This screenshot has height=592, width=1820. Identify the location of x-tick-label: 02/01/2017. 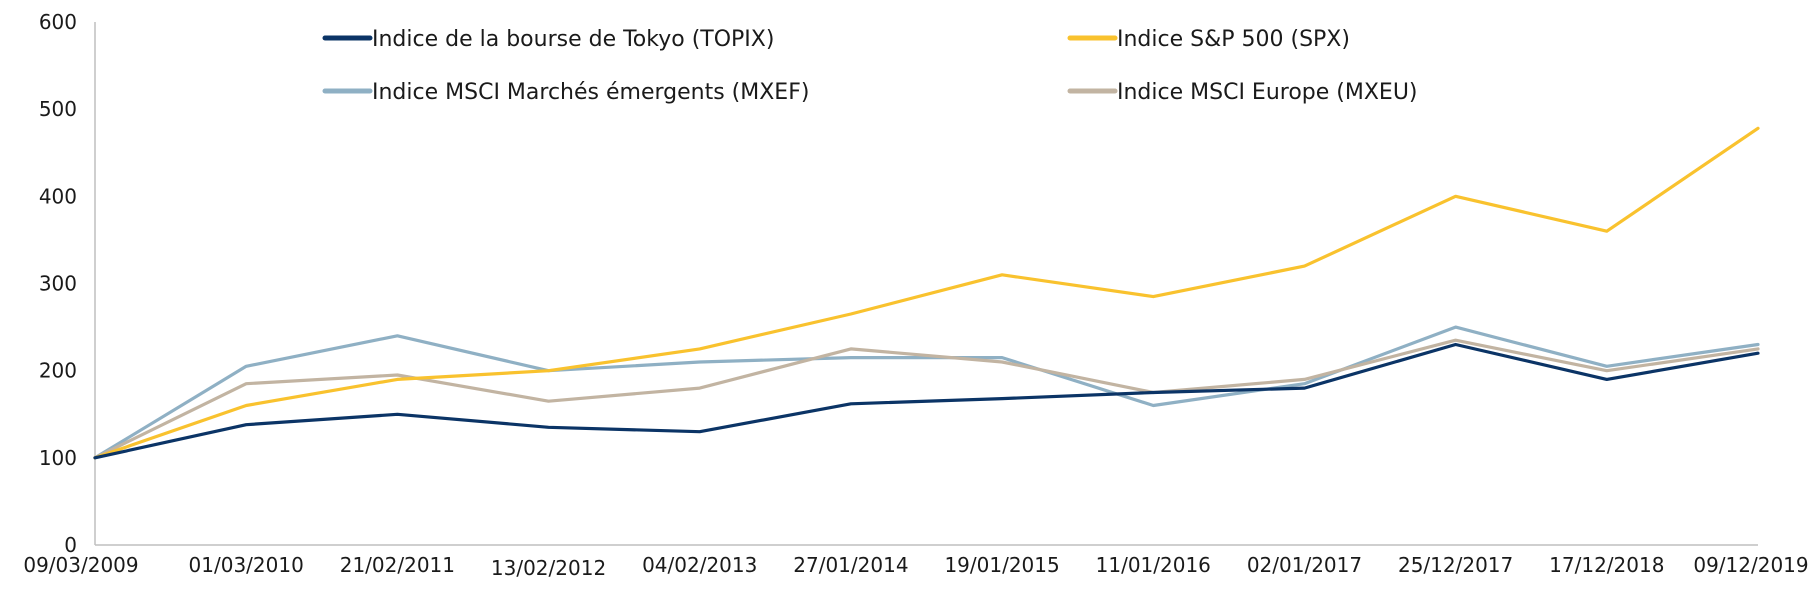
(1304, 565).